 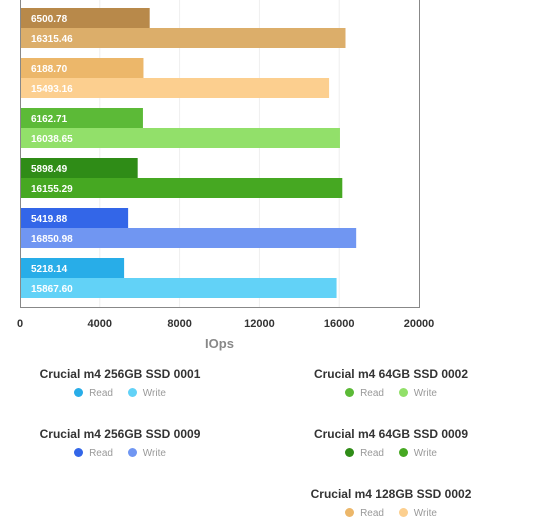 I want to click on x-tick-label: 4000, so click(x=100, y=324).